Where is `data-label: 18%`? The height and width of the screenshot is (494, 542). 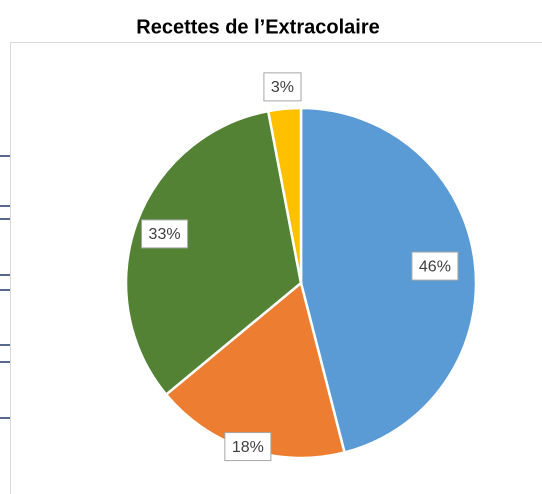 data-label: 18% is located at coordinates (248, 447).